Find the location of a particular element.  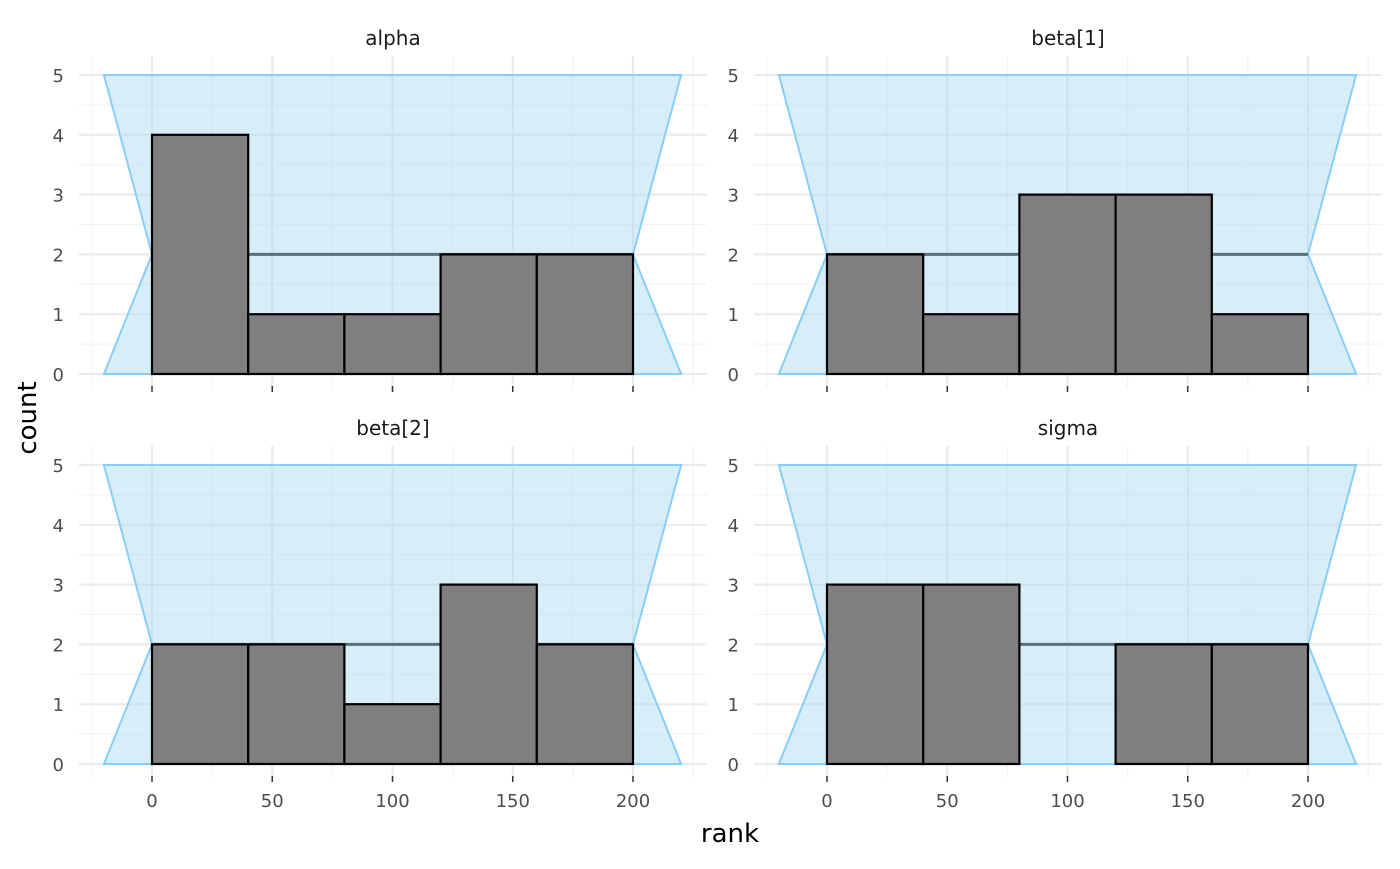

panel-title: alpha is located at coordinates (392, 38).